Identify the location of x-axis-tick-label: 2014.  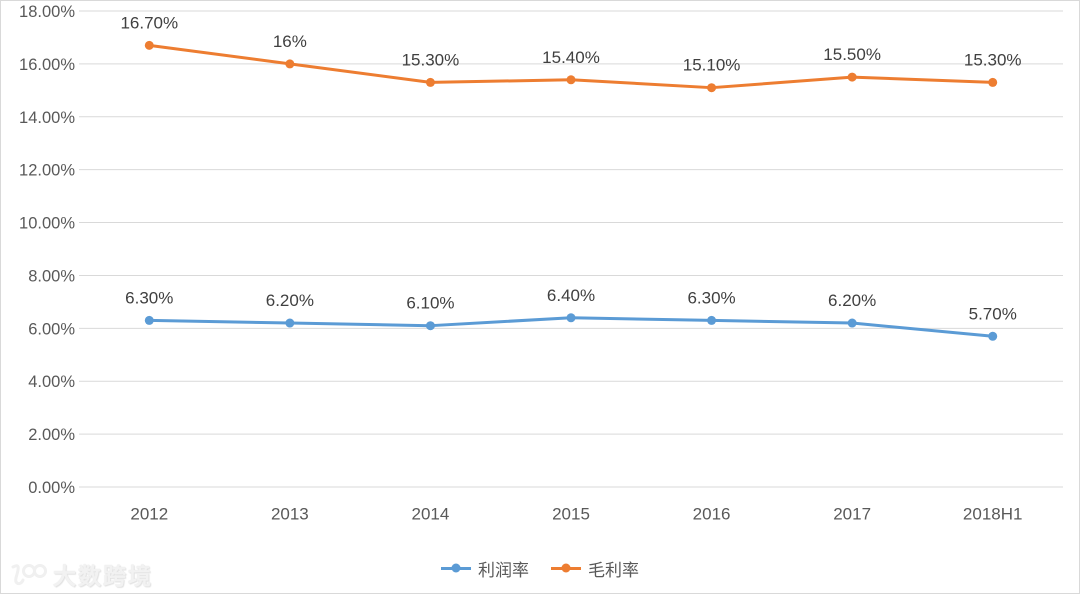
(431, 514).